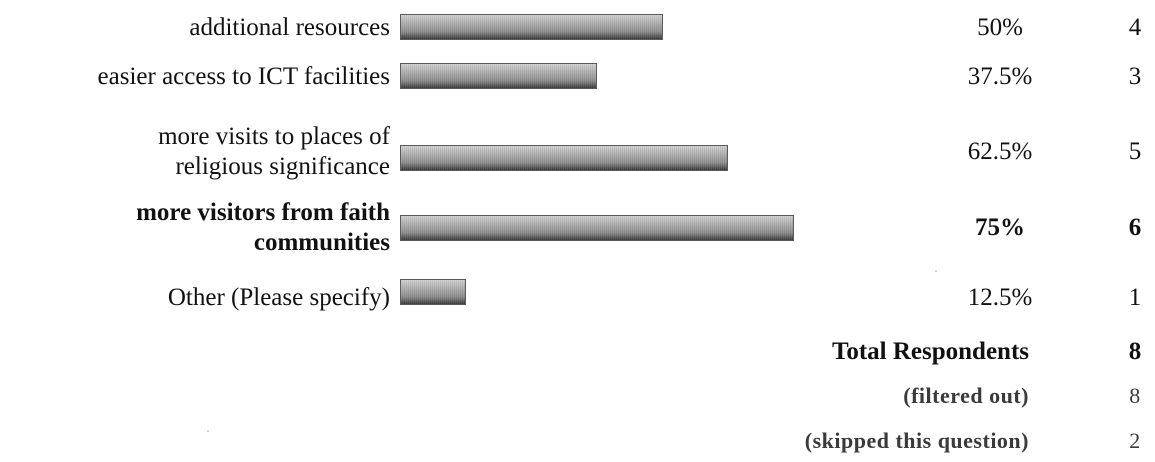 The image size is (1155, 462). I want to click on count-label: 4, so click(1135, 27).